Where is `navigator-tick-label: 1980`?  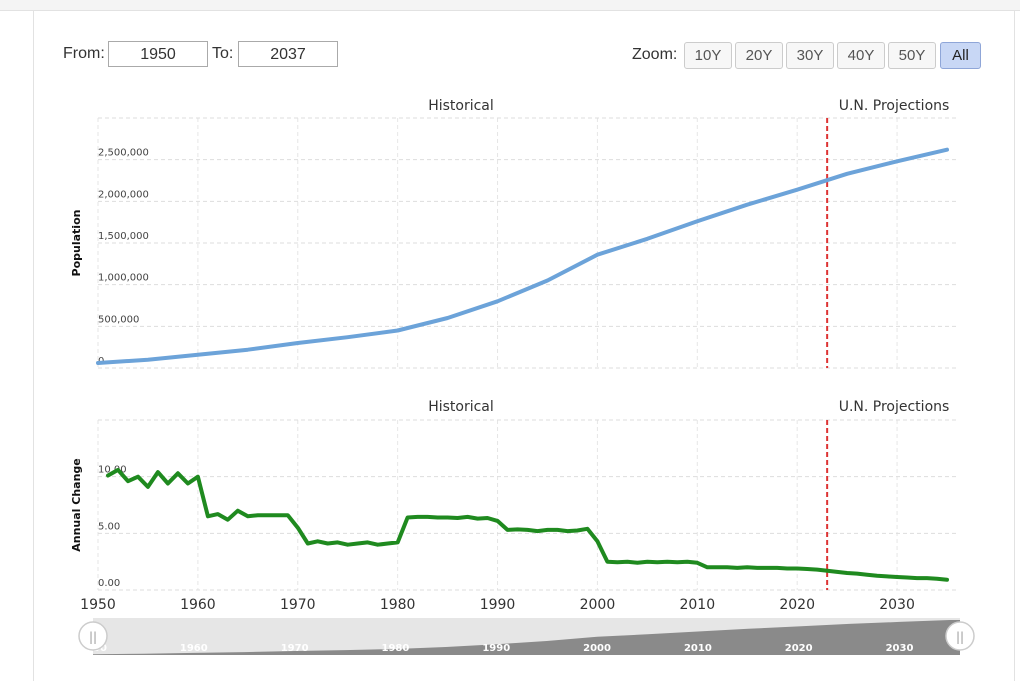
navigator-tick-label: 1980 is located at coordinates (396, 648).